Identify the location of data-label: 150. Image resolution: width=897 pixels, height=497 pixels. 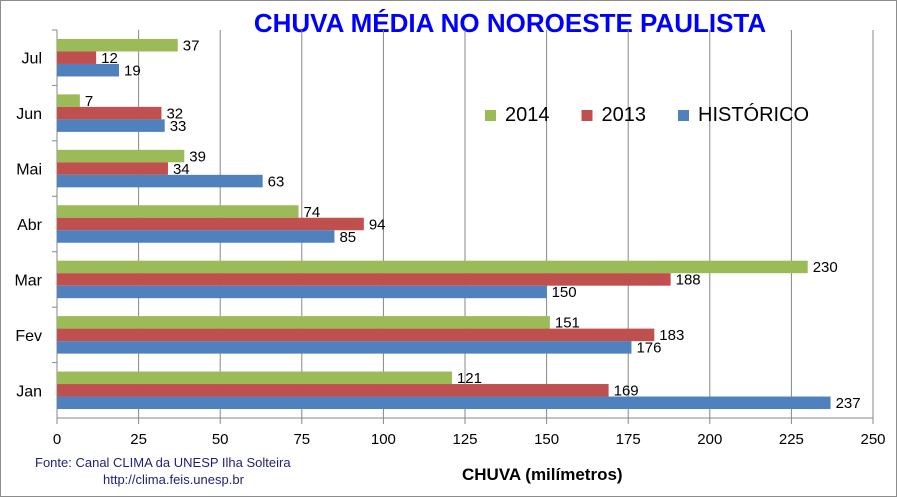
(564, 292).